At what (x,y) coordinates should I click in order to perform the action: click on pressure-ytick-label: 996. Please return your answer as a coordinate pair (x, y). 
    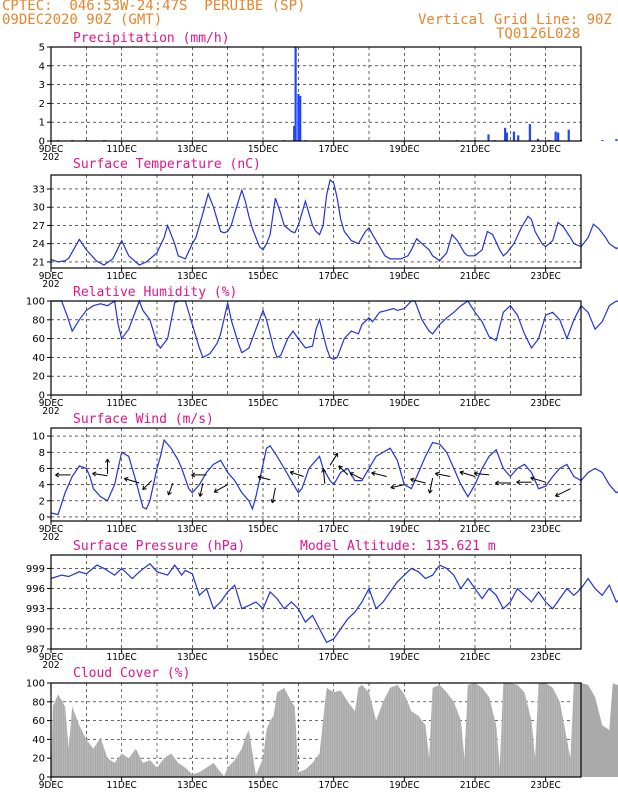
    Looking at the image, I should click on (35, 589).